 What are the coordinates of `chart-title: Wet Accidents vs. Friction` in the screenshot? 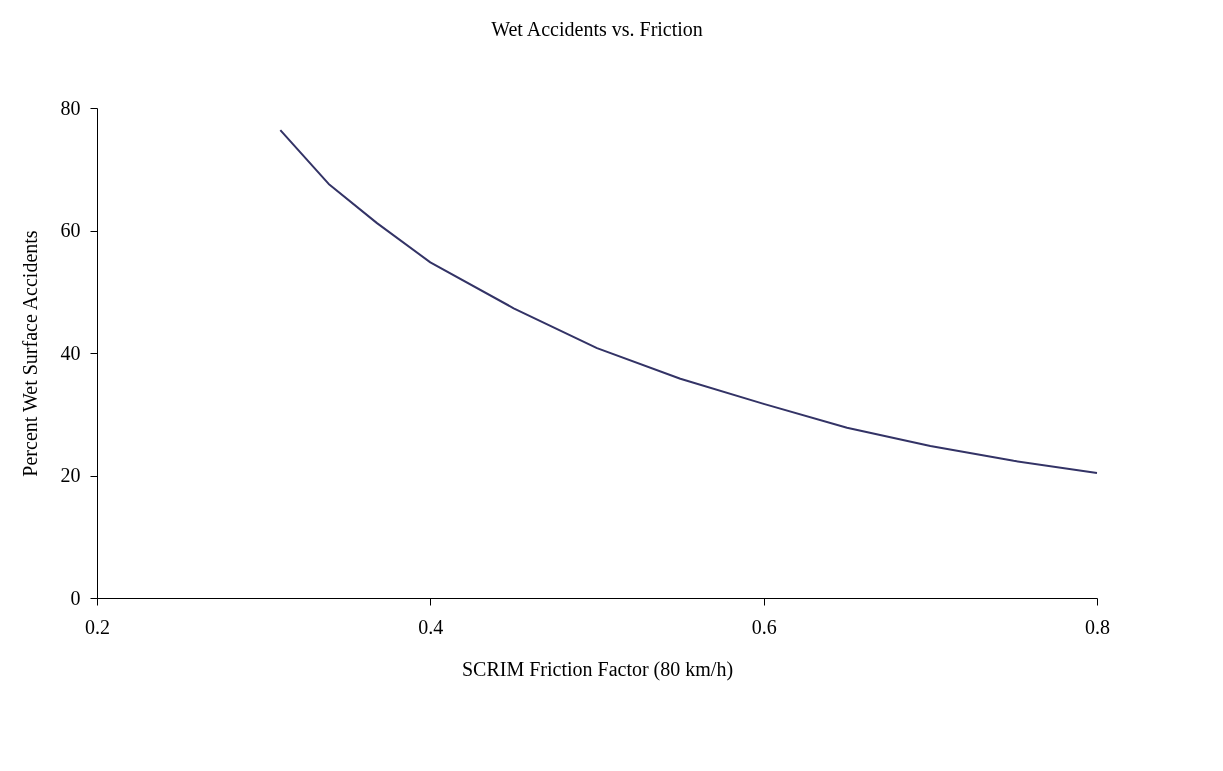 It's located at (597, 29).